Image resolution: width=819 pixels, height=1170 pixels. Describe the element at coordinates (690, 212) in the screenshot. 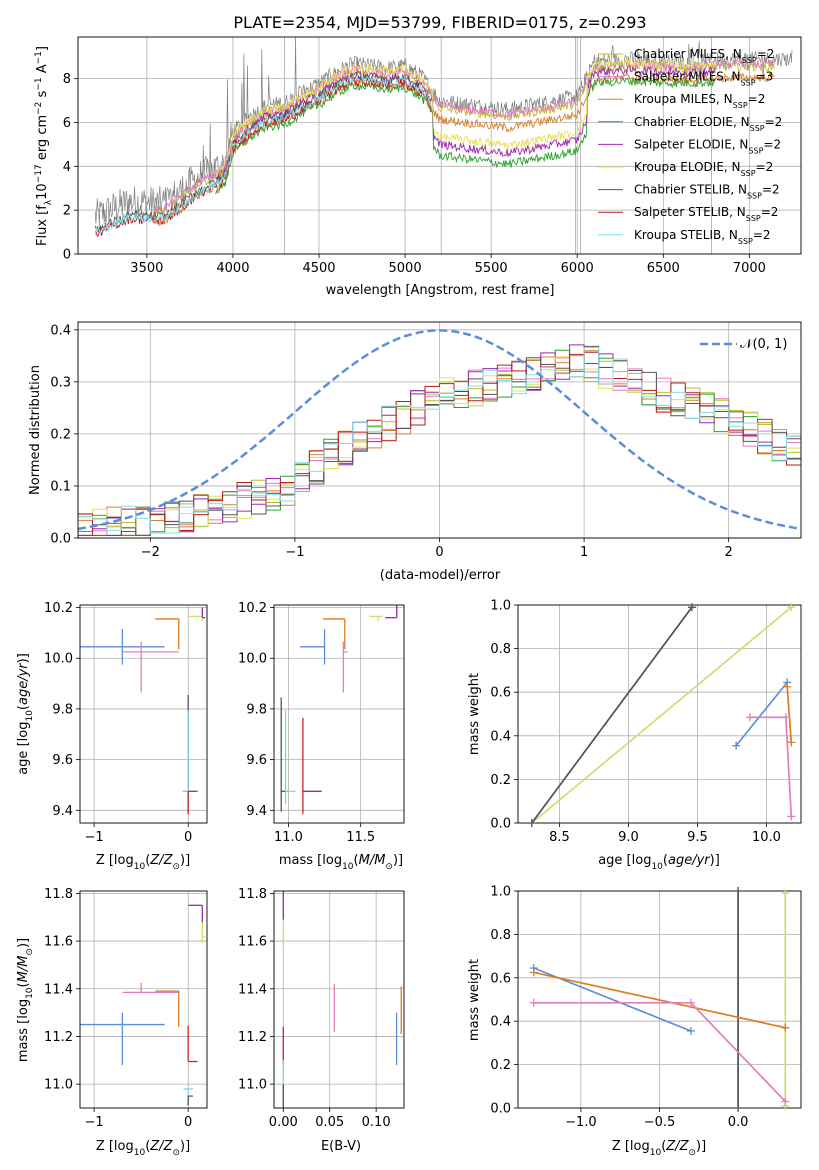

I see `legend-text: Salpeter STELIB, N` at that location.